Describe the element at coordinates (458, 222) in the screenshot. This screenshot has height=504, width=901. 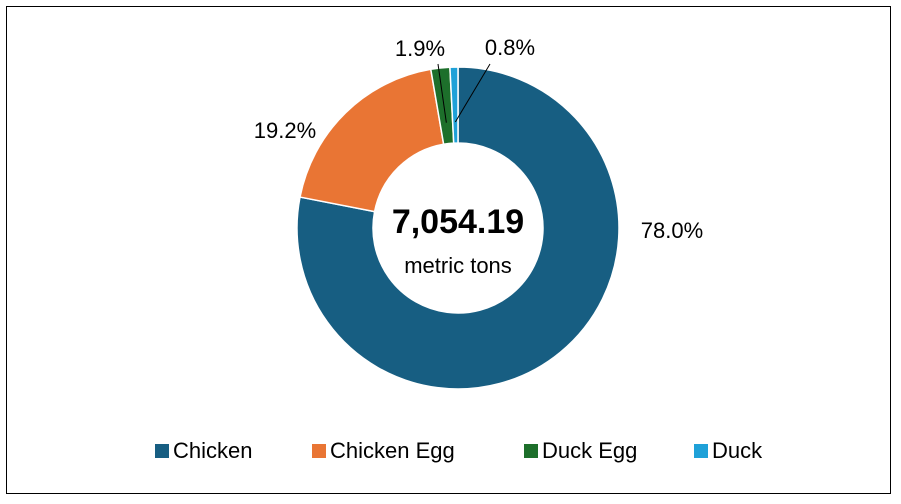
I see `center-total-value: 7,054.19` at that location.